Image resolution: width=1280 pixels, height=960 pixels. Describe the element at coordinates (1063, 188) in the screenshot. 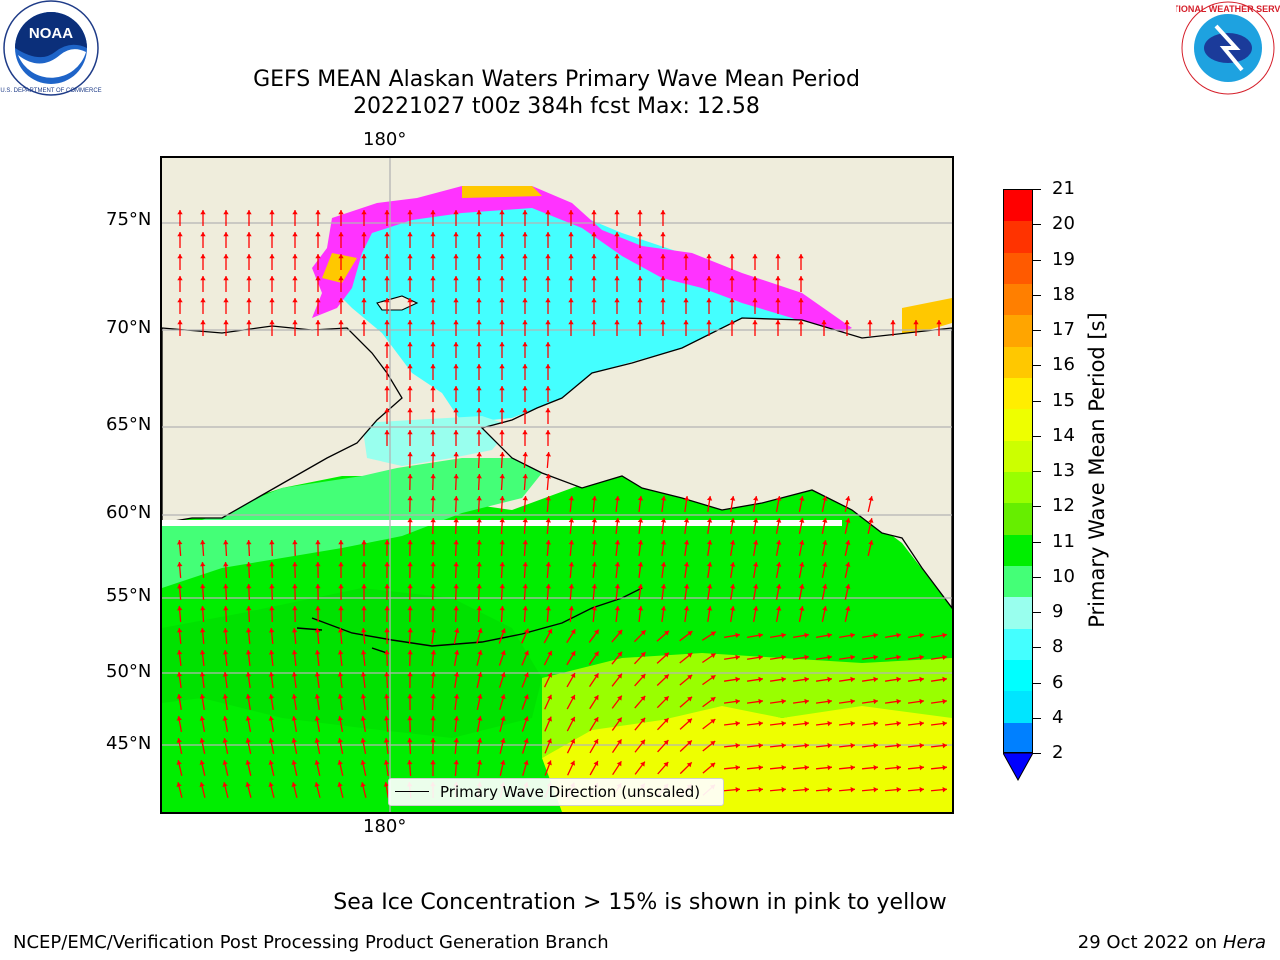

I see `colorbar-tick-label: 21` at that location.